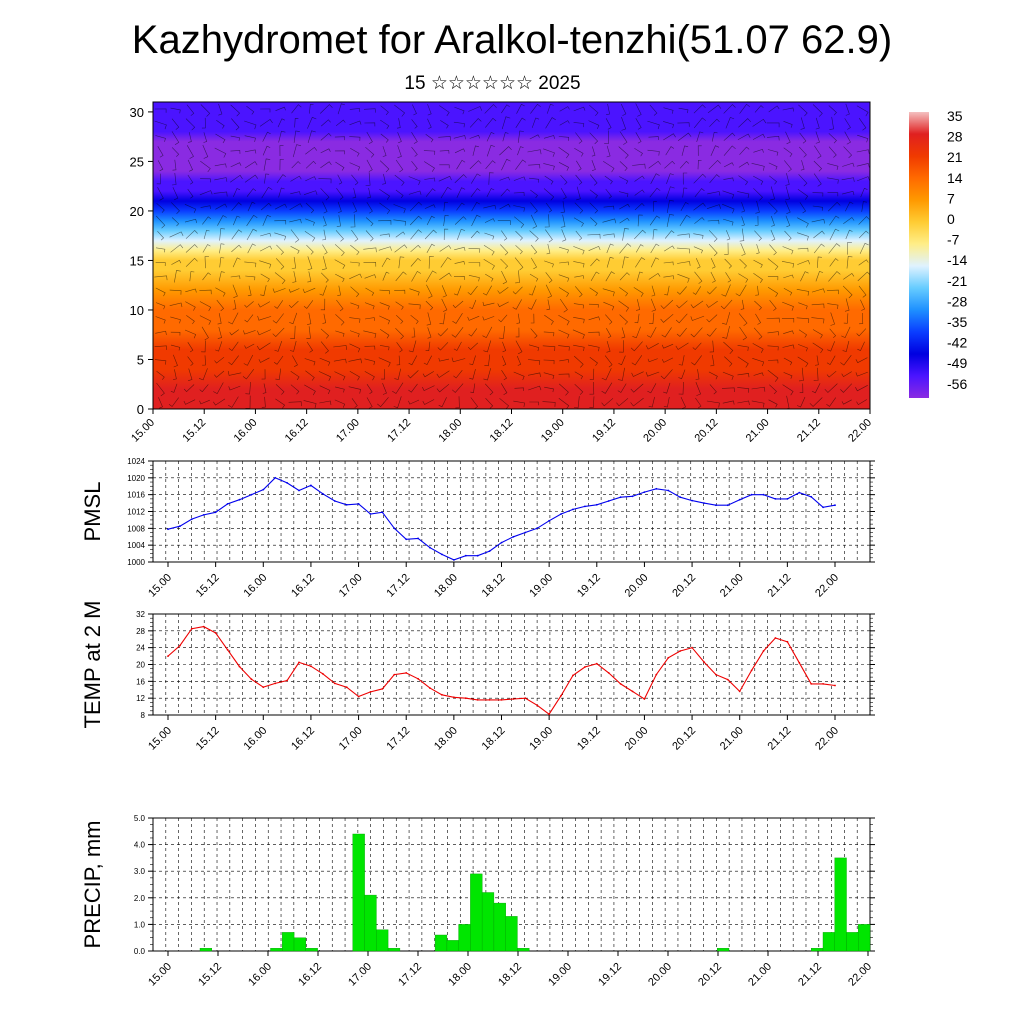 The image size is (1024, 1024). I want to click on x-tick-label: 20.12, so click(710, 975).